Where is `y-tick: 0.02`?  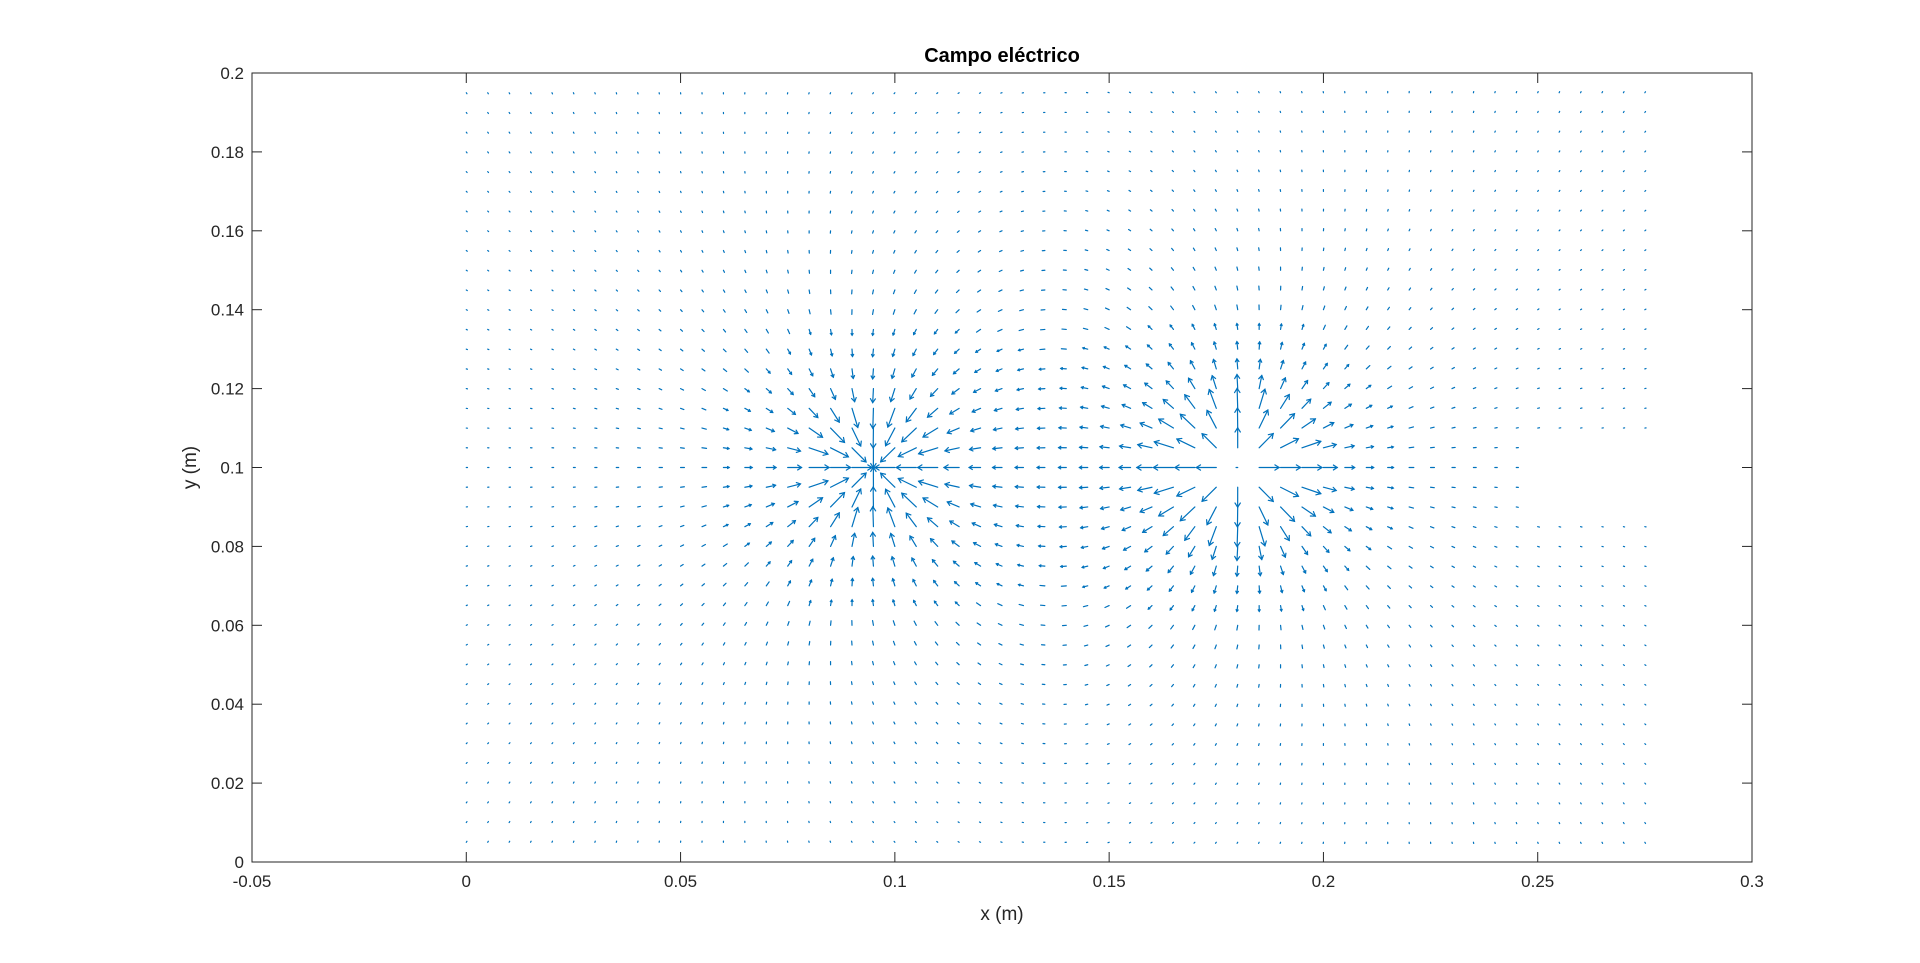
y-tick: 0.02 is located at coordinates (981, 783).